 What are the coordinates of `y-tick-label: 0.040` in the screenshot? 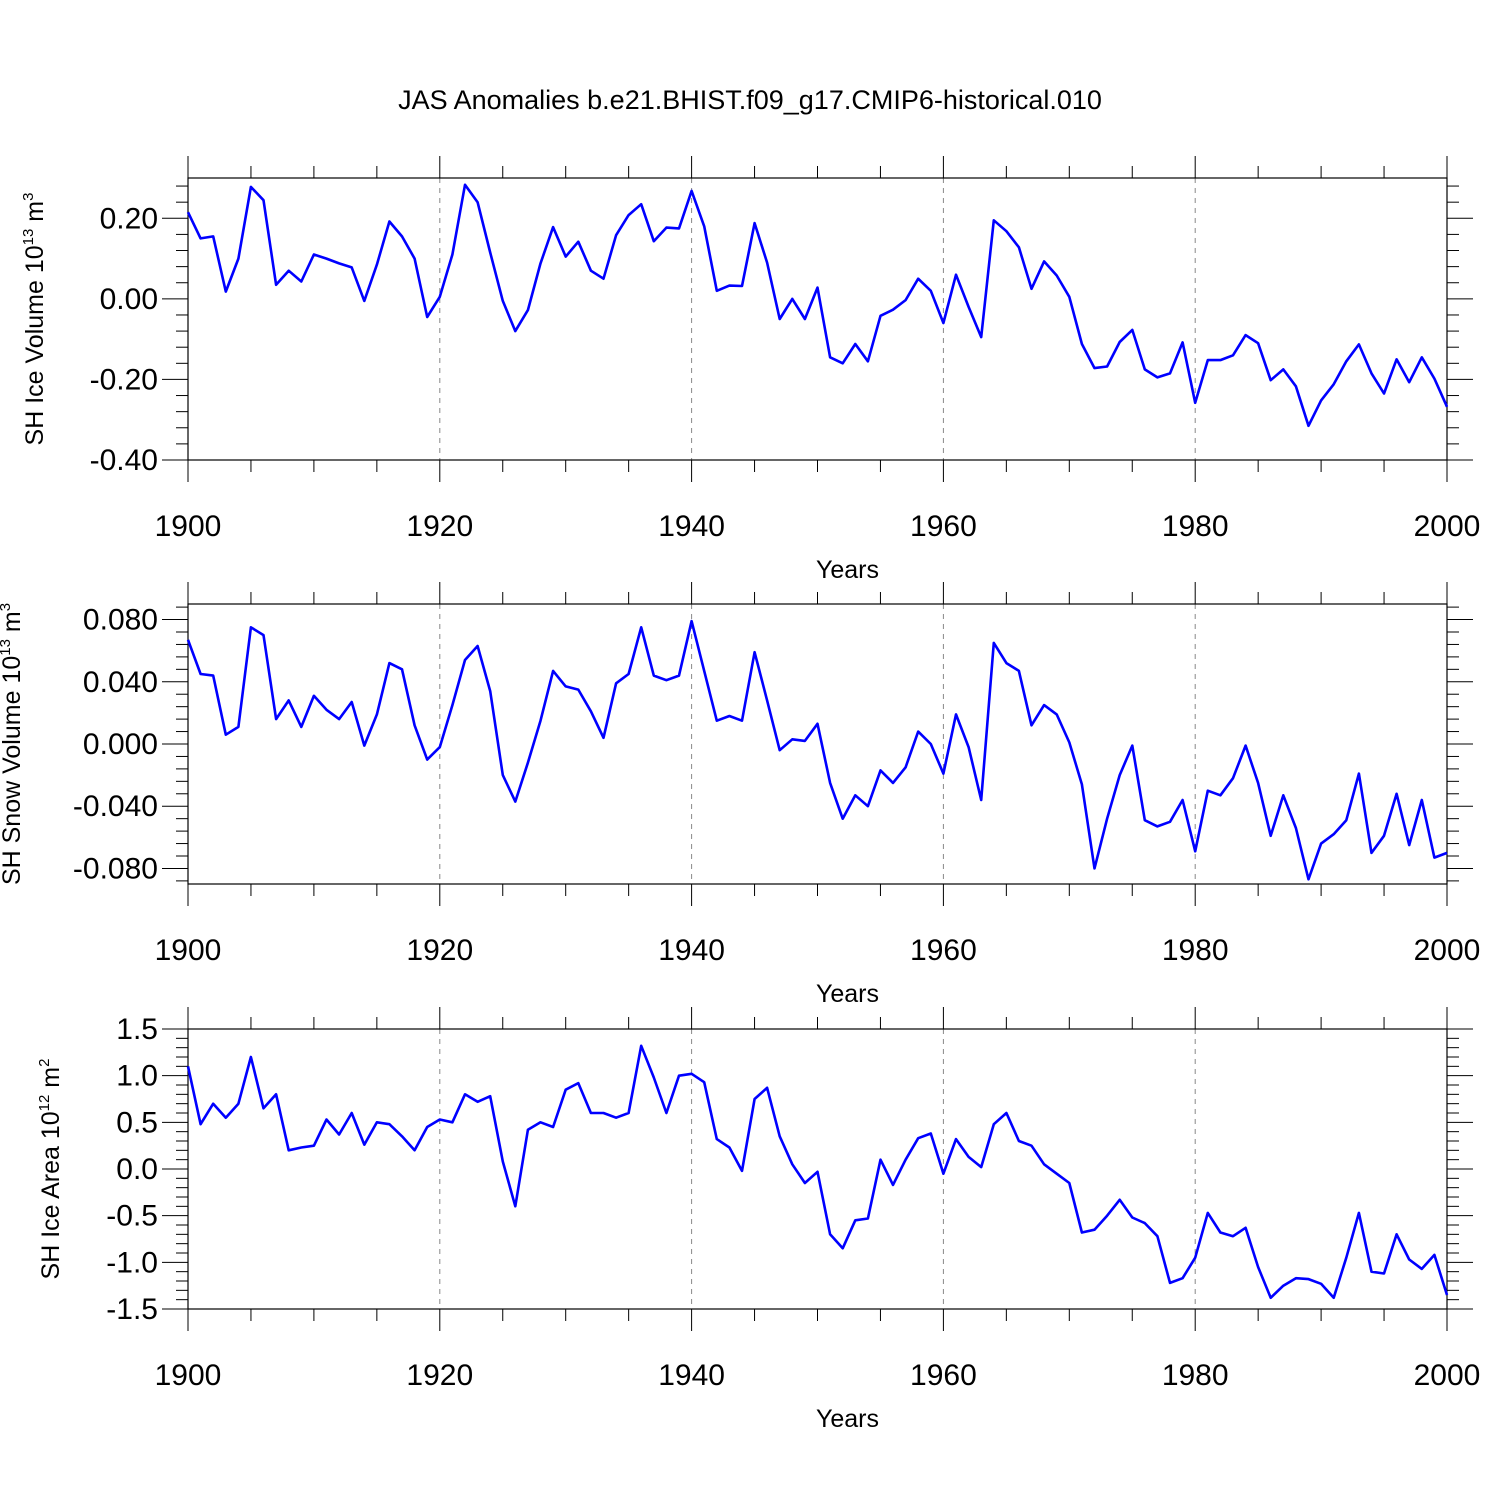 It's located at (120, 682).